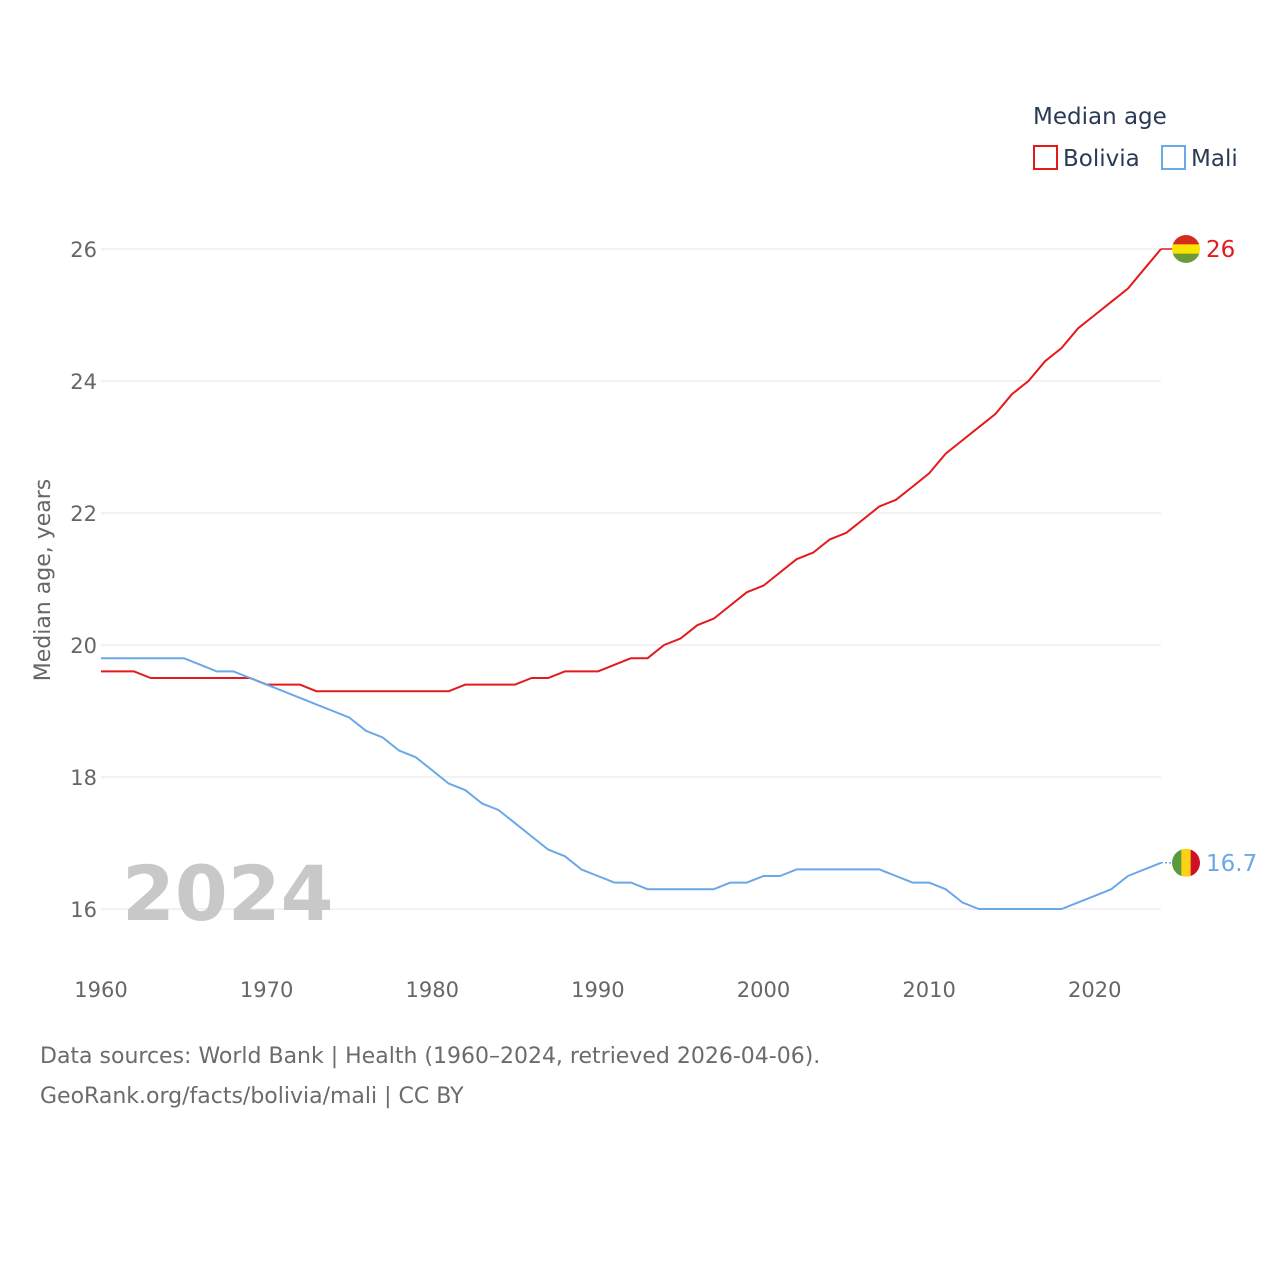  Describe the element at coordinates (1186, 862) in the screenshot. I see `flag-mali-icon` at that location.